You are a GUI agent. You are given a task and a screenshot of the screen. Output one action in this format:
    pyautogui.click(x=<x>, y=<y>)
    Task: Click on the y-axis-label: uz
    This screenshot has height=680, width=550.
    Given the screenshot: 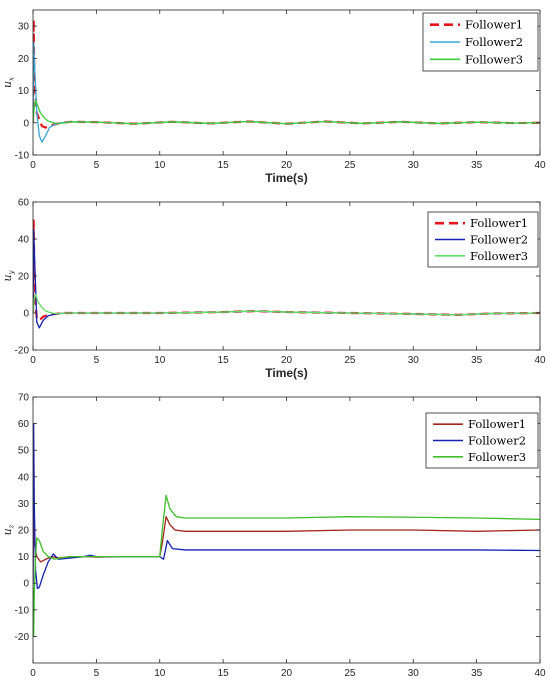 What is the action you would take?
    pyautogui.click(x=8, y=529)
    